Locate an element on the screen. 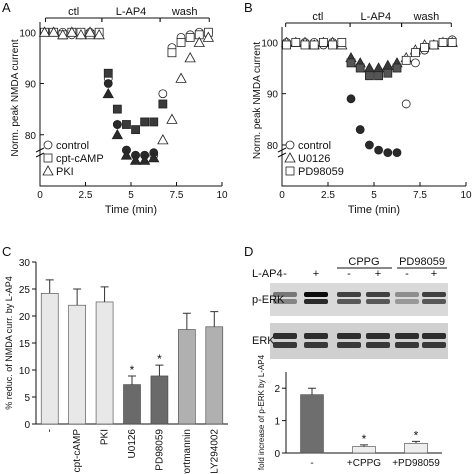 The height and width of the screenshot is (474, 474). y-tick-label: 1 is located at coordinates (277, 422).